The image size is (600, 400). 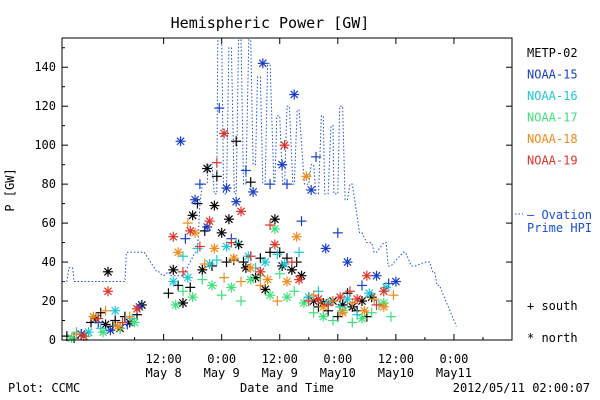 What do you see at coordinates (164, 373) in the screenshot?
I see `x-tick-date-0: May 8` at bounding box center [164, 373].